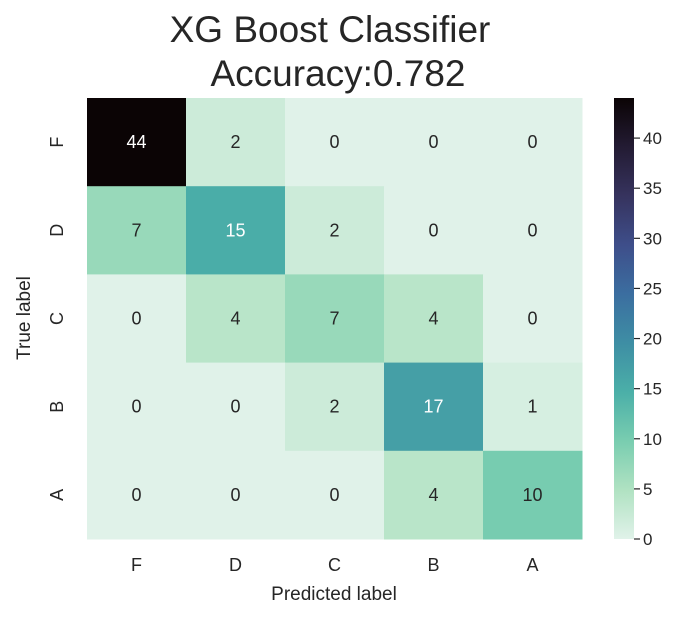 The image size is (698, 632). Describe the element at coordinates (652, 439) in the screenshot. I see `colorbar-tick-label: 10` at that location.